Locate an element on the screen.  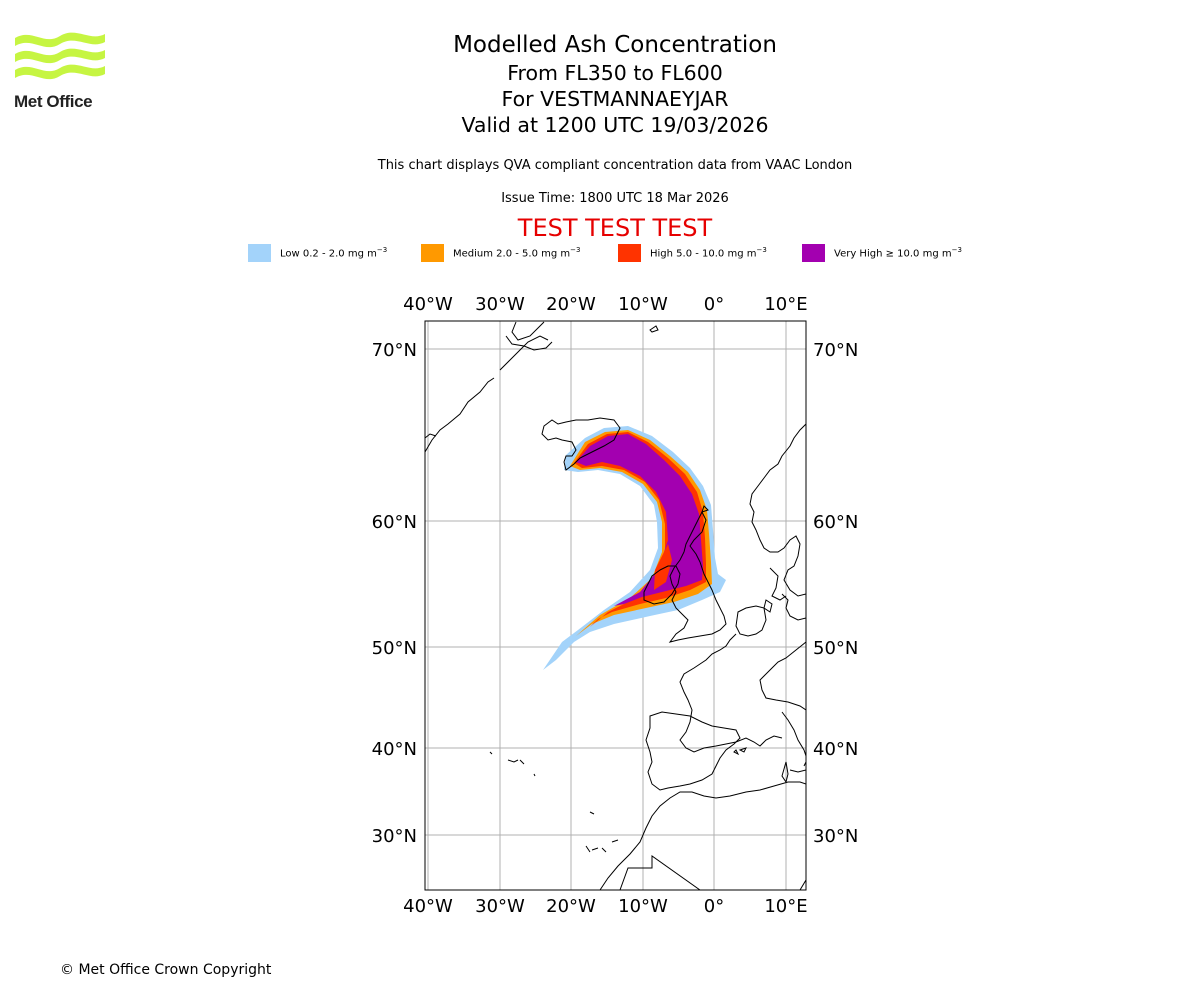
legend-swatch-medium is located at coordinates (432, 253).